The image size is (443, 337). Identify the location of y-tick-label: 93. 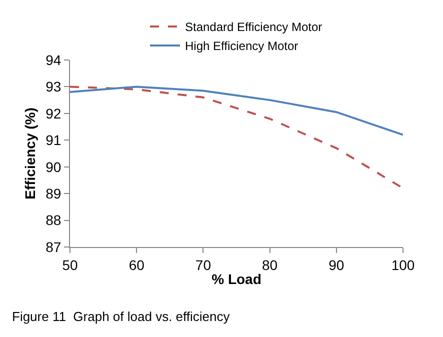
(54, 86).